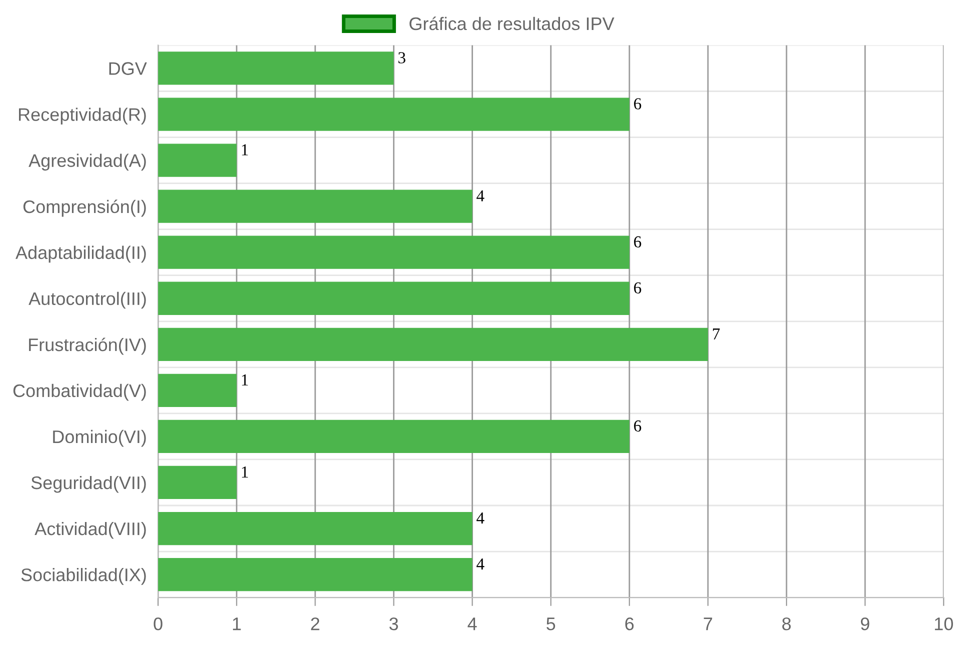 The width and height of the screenshot is (958, 646). What do you see at coordinates (402, 58) in the screenshot?
I see `data-label: 3` at bounding box center [402, 58].